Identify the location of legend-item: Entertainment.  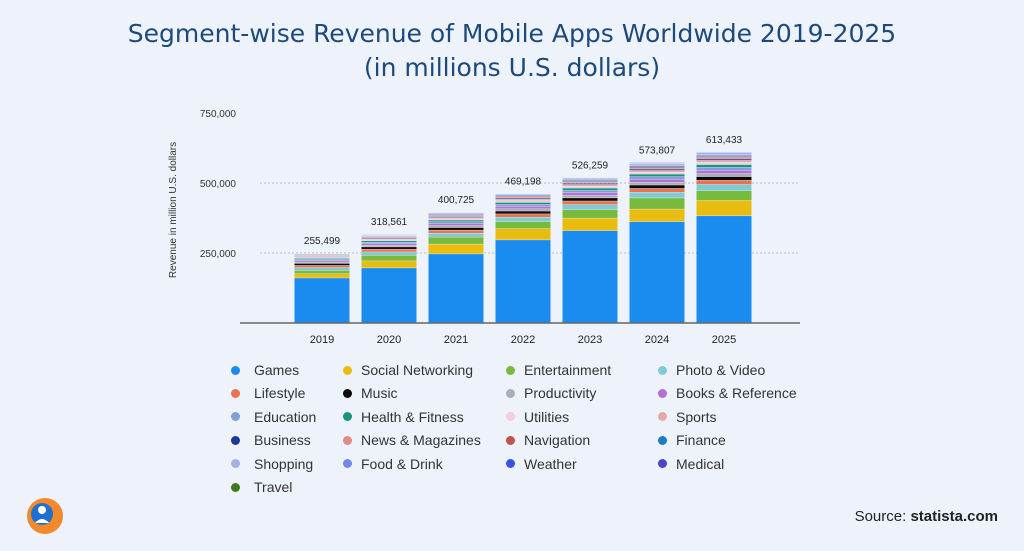
(558, 370).